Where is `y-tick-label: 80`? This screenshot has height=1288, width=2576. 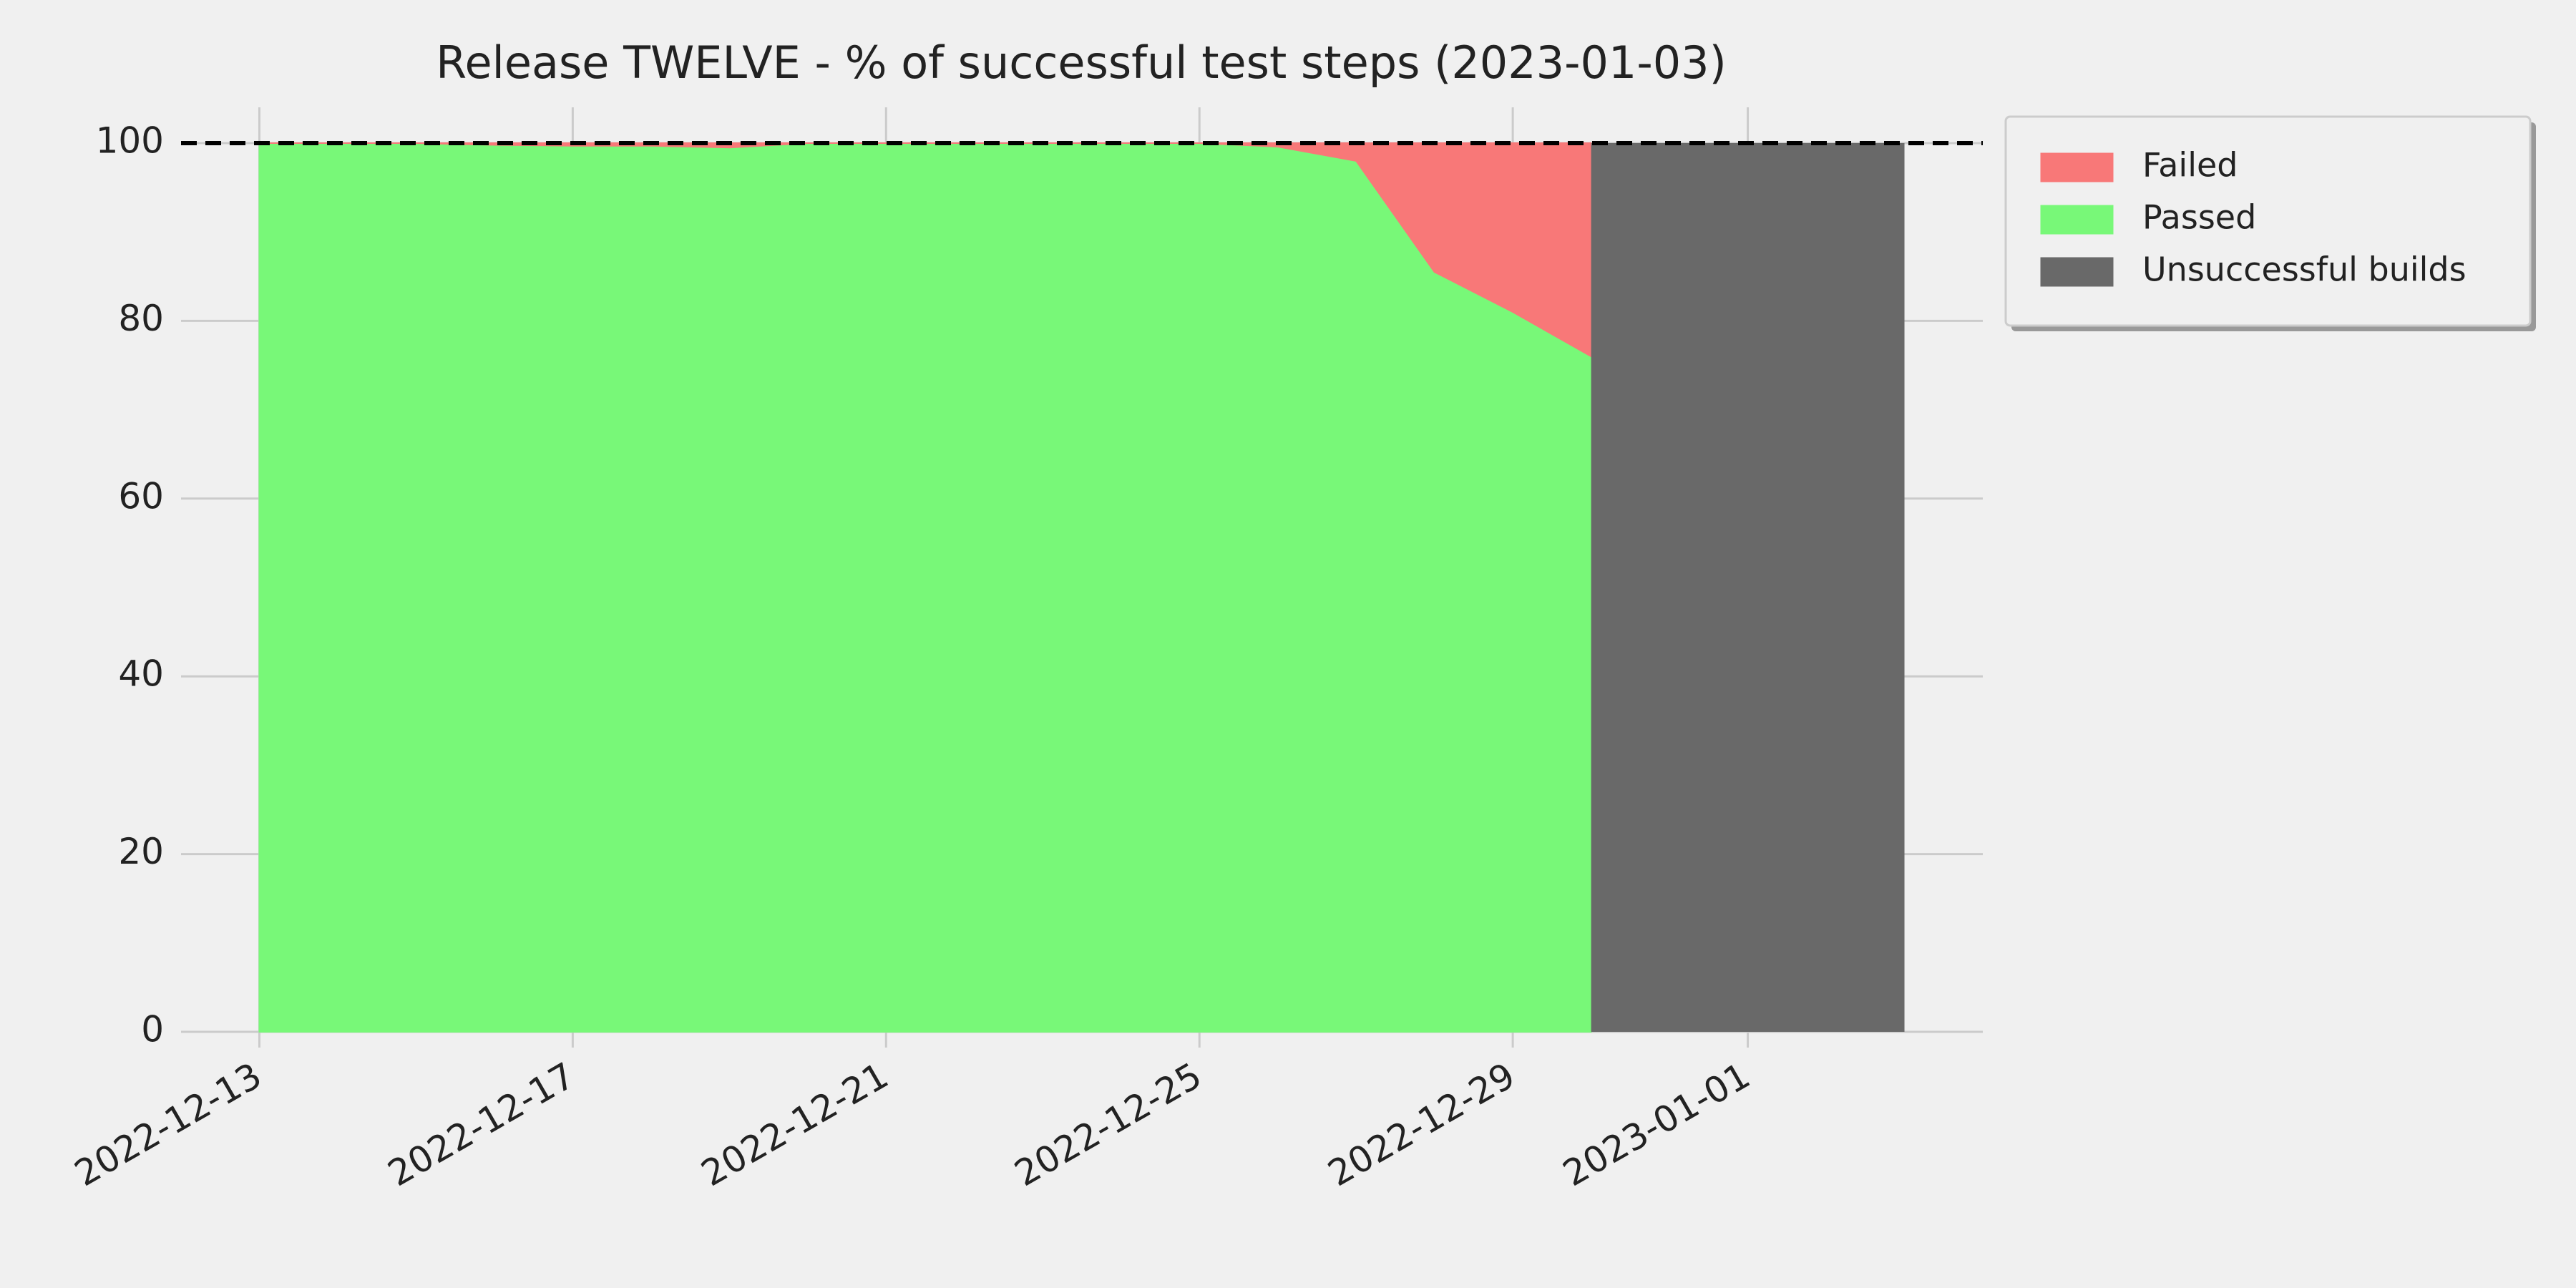
y-tick-label: 80 is located at coordinates (141, 318).